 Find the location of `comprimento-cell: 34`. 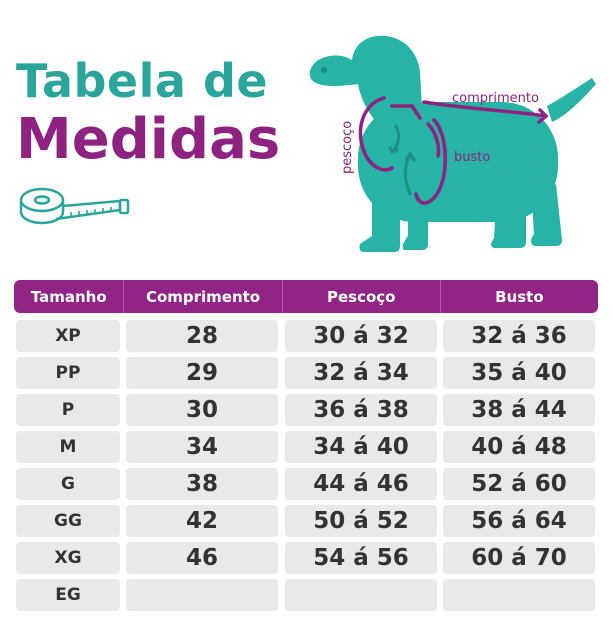

comprimento-cell: 34 is located at coordinates (202, 447).